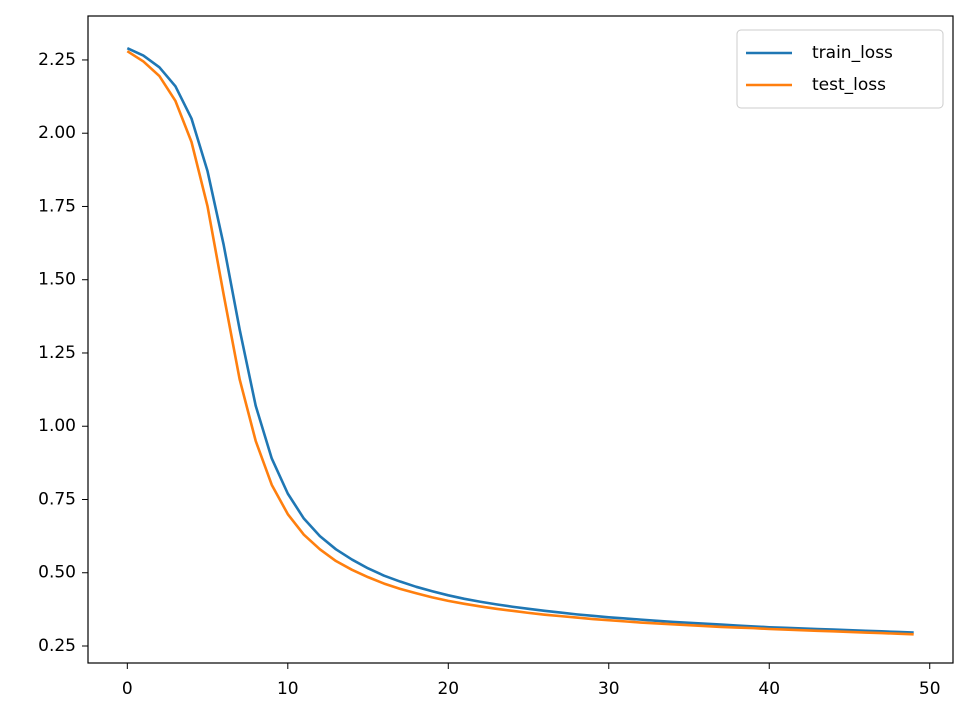 Image resolution: width=969 pixels, height=720 pixels. What do you see at coordinates (849, 85) in the screenshot?
I see `legend-label: test_loss` at bounding box center [849, 85].